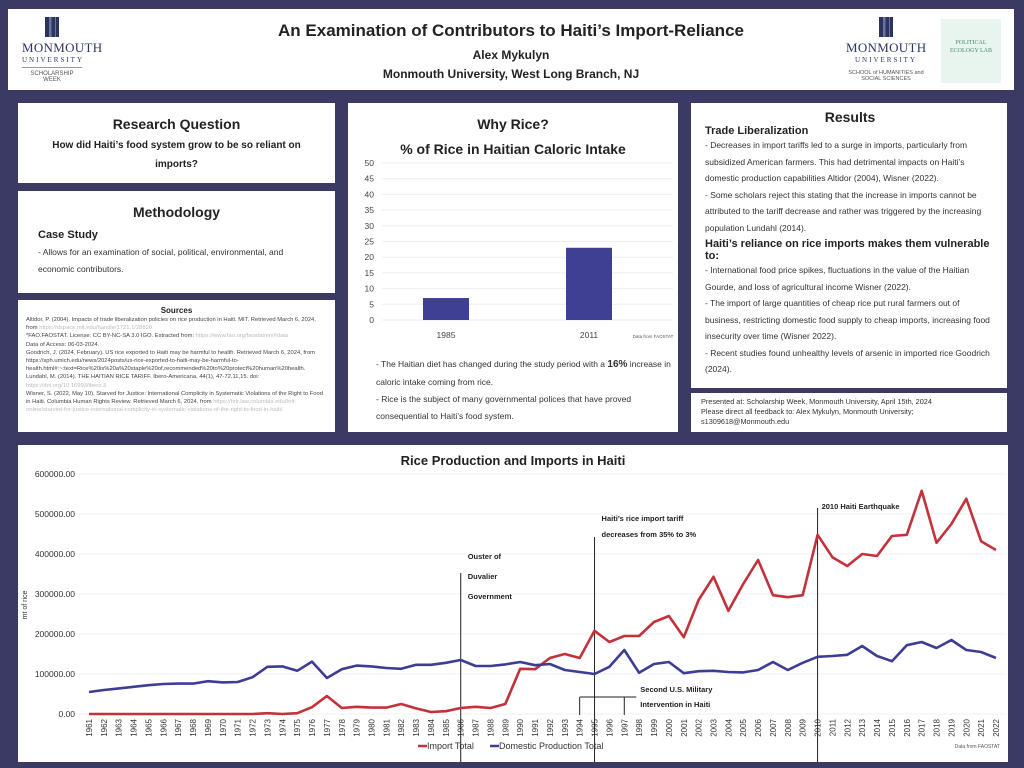 Image resolution: width=1024 pixels, height=768 pixels. Describe the element at coordinates (728, 727) in the screenshot. I see `x-tick-label: 2004` at that location.